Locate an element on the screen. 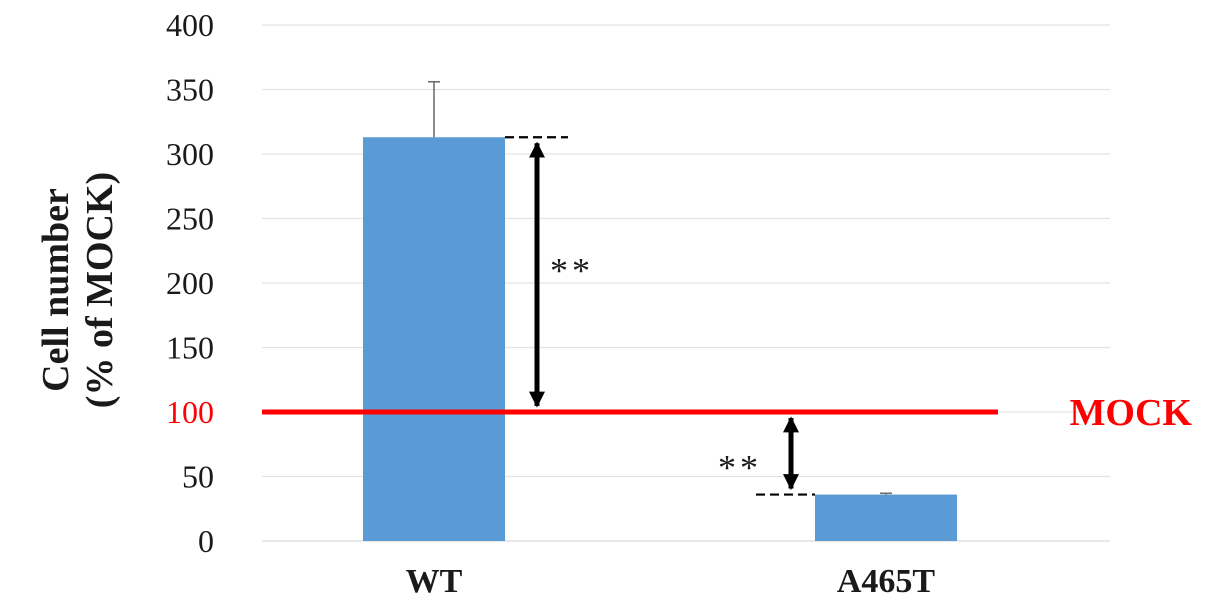  y-tick-label: 0 is located at coordinates (206, 541).